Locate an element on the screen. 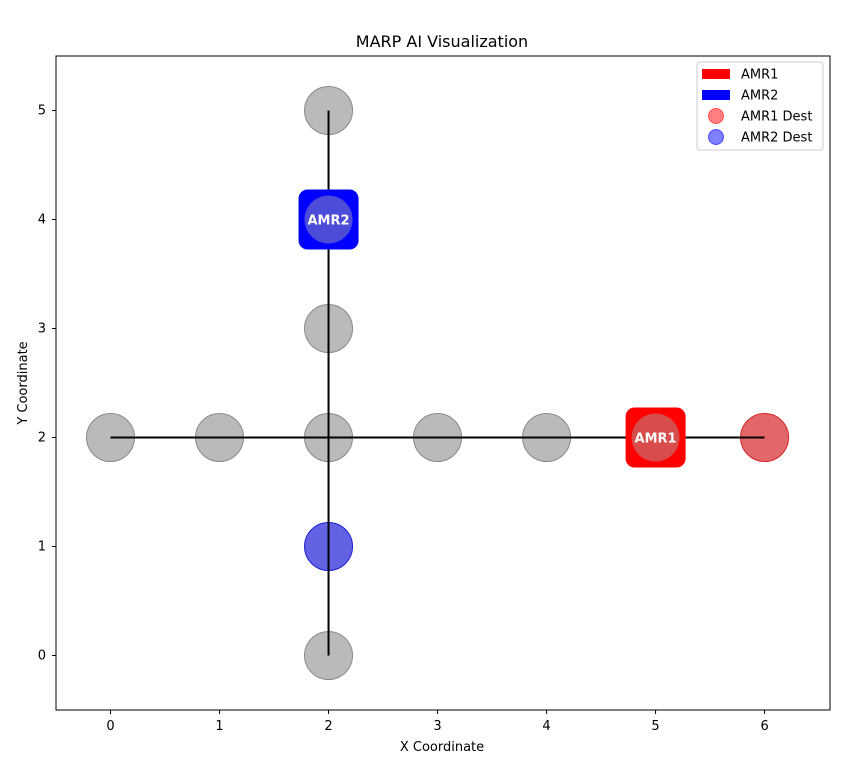  robot-label: AMR2 is located at coordinates (329, 221).